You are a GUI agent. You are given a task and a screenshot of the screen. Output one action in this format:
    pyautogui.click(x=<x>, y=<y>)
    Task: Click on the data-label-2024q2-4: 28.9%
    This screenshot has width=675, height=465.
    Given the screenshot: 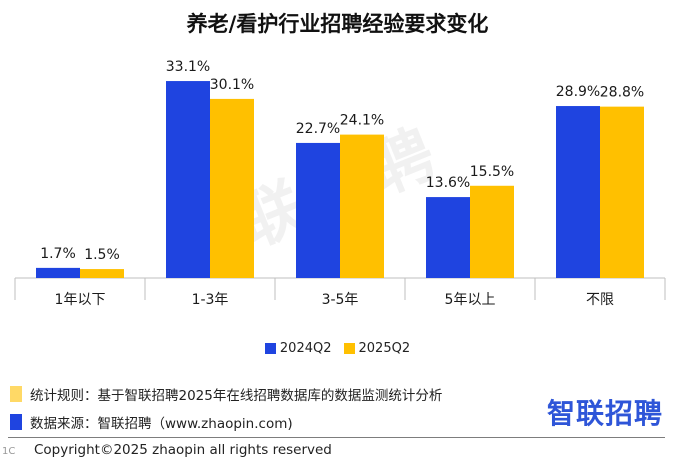 What is the action you would take?
    pyautogui.click(x=578, y=92)
    